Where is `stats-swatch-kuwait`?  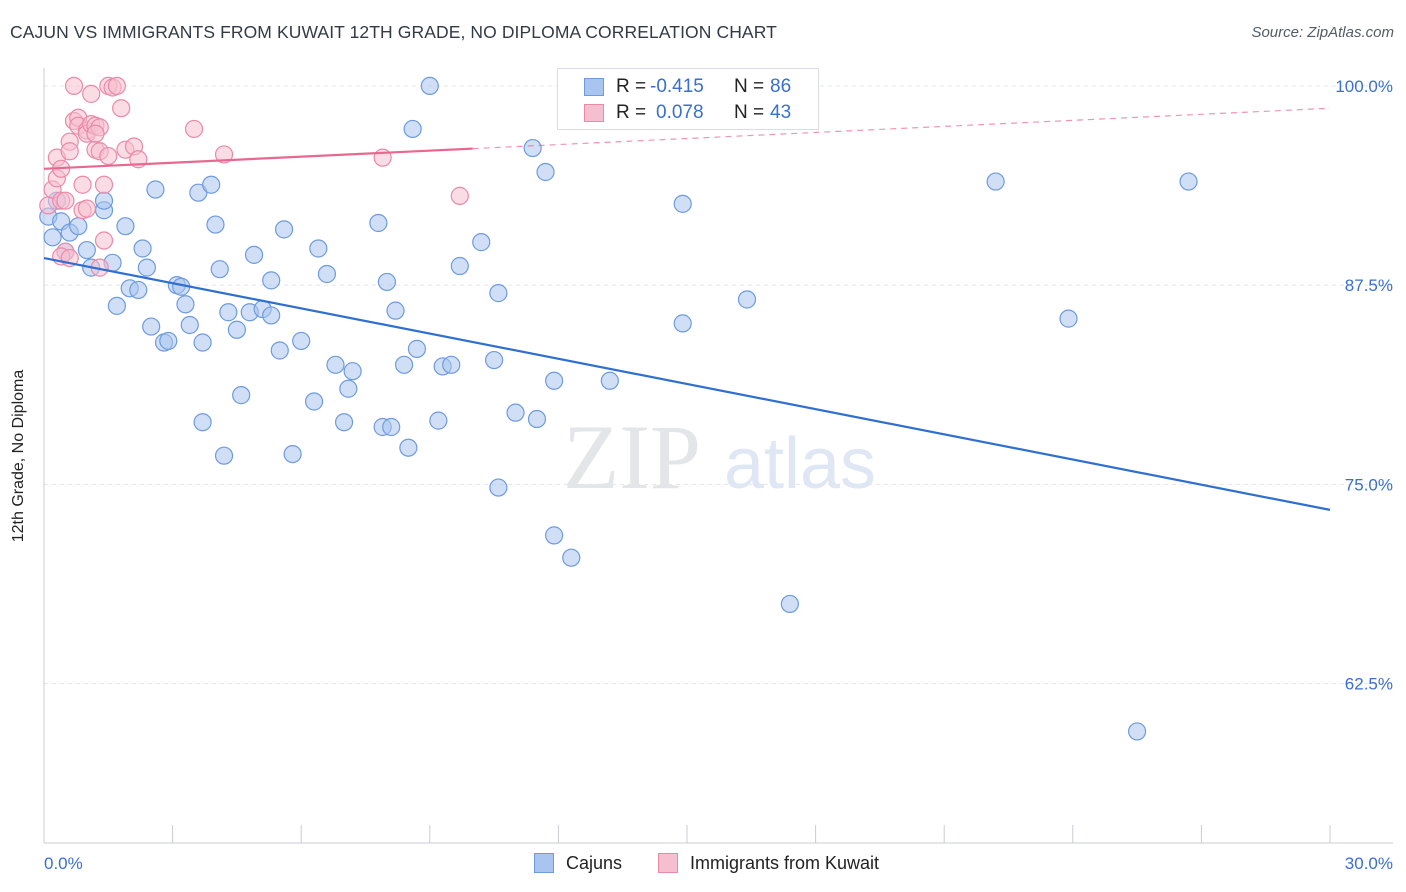
stats-swatch-kuwait is located at coordinates (594, 113).